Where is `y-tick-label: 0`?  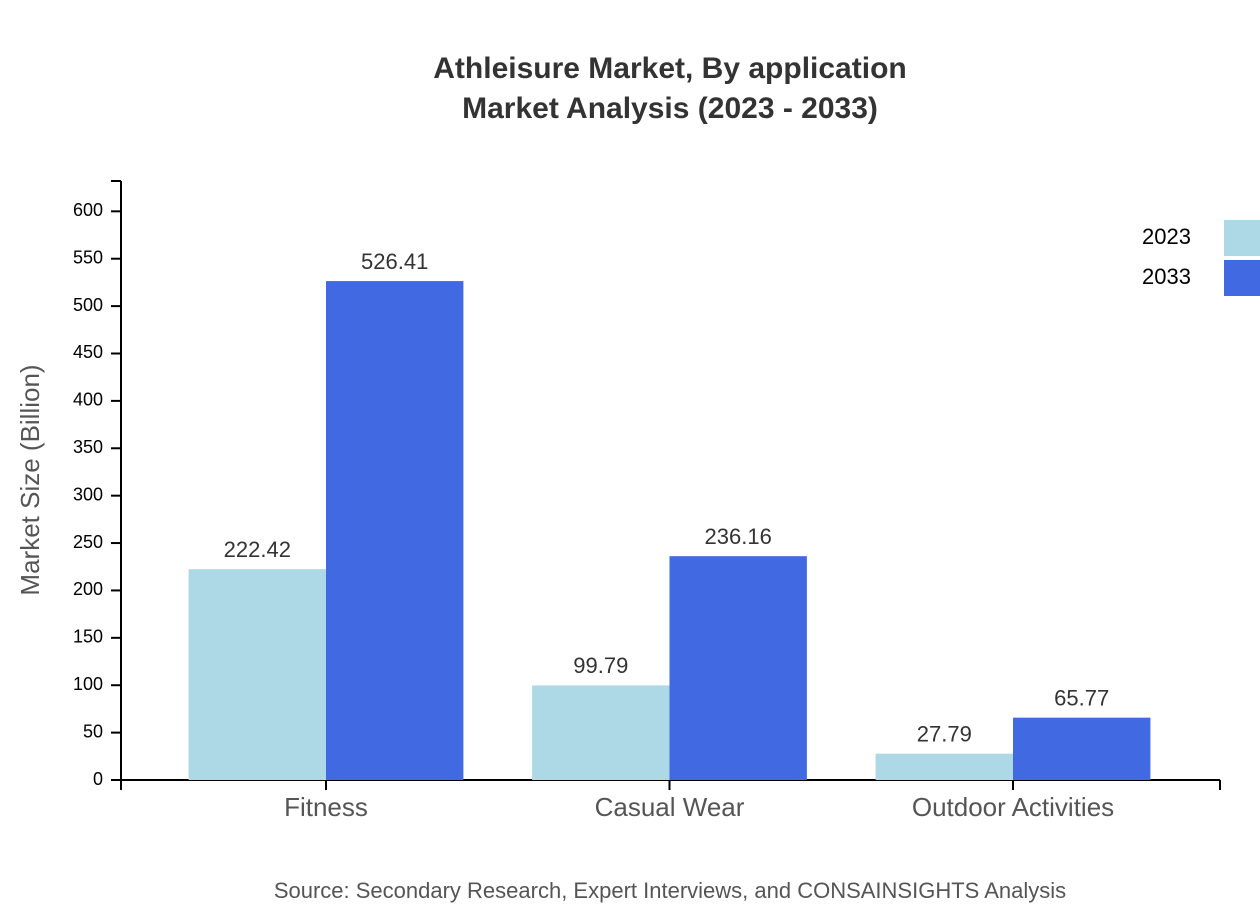 y-tick-label: 0 is located at coordinates (98, 779).